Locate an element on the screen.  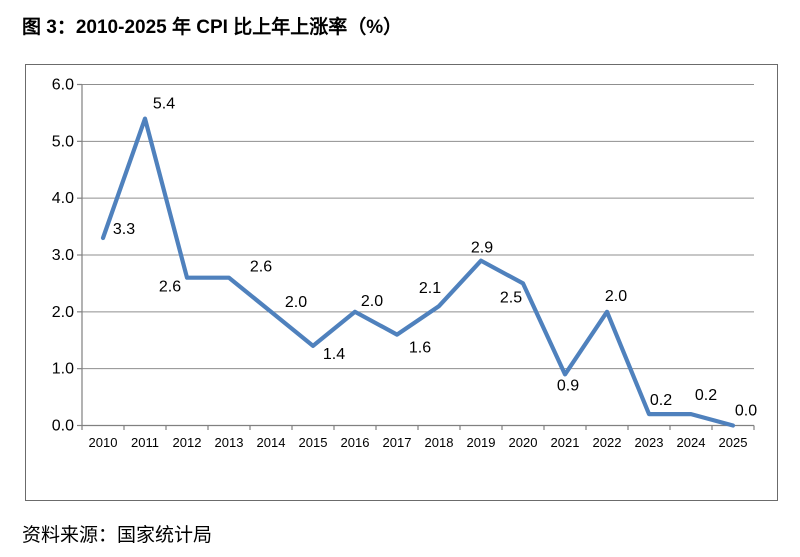
x-tick-label: 2023 is located at coordinates (649, 442).